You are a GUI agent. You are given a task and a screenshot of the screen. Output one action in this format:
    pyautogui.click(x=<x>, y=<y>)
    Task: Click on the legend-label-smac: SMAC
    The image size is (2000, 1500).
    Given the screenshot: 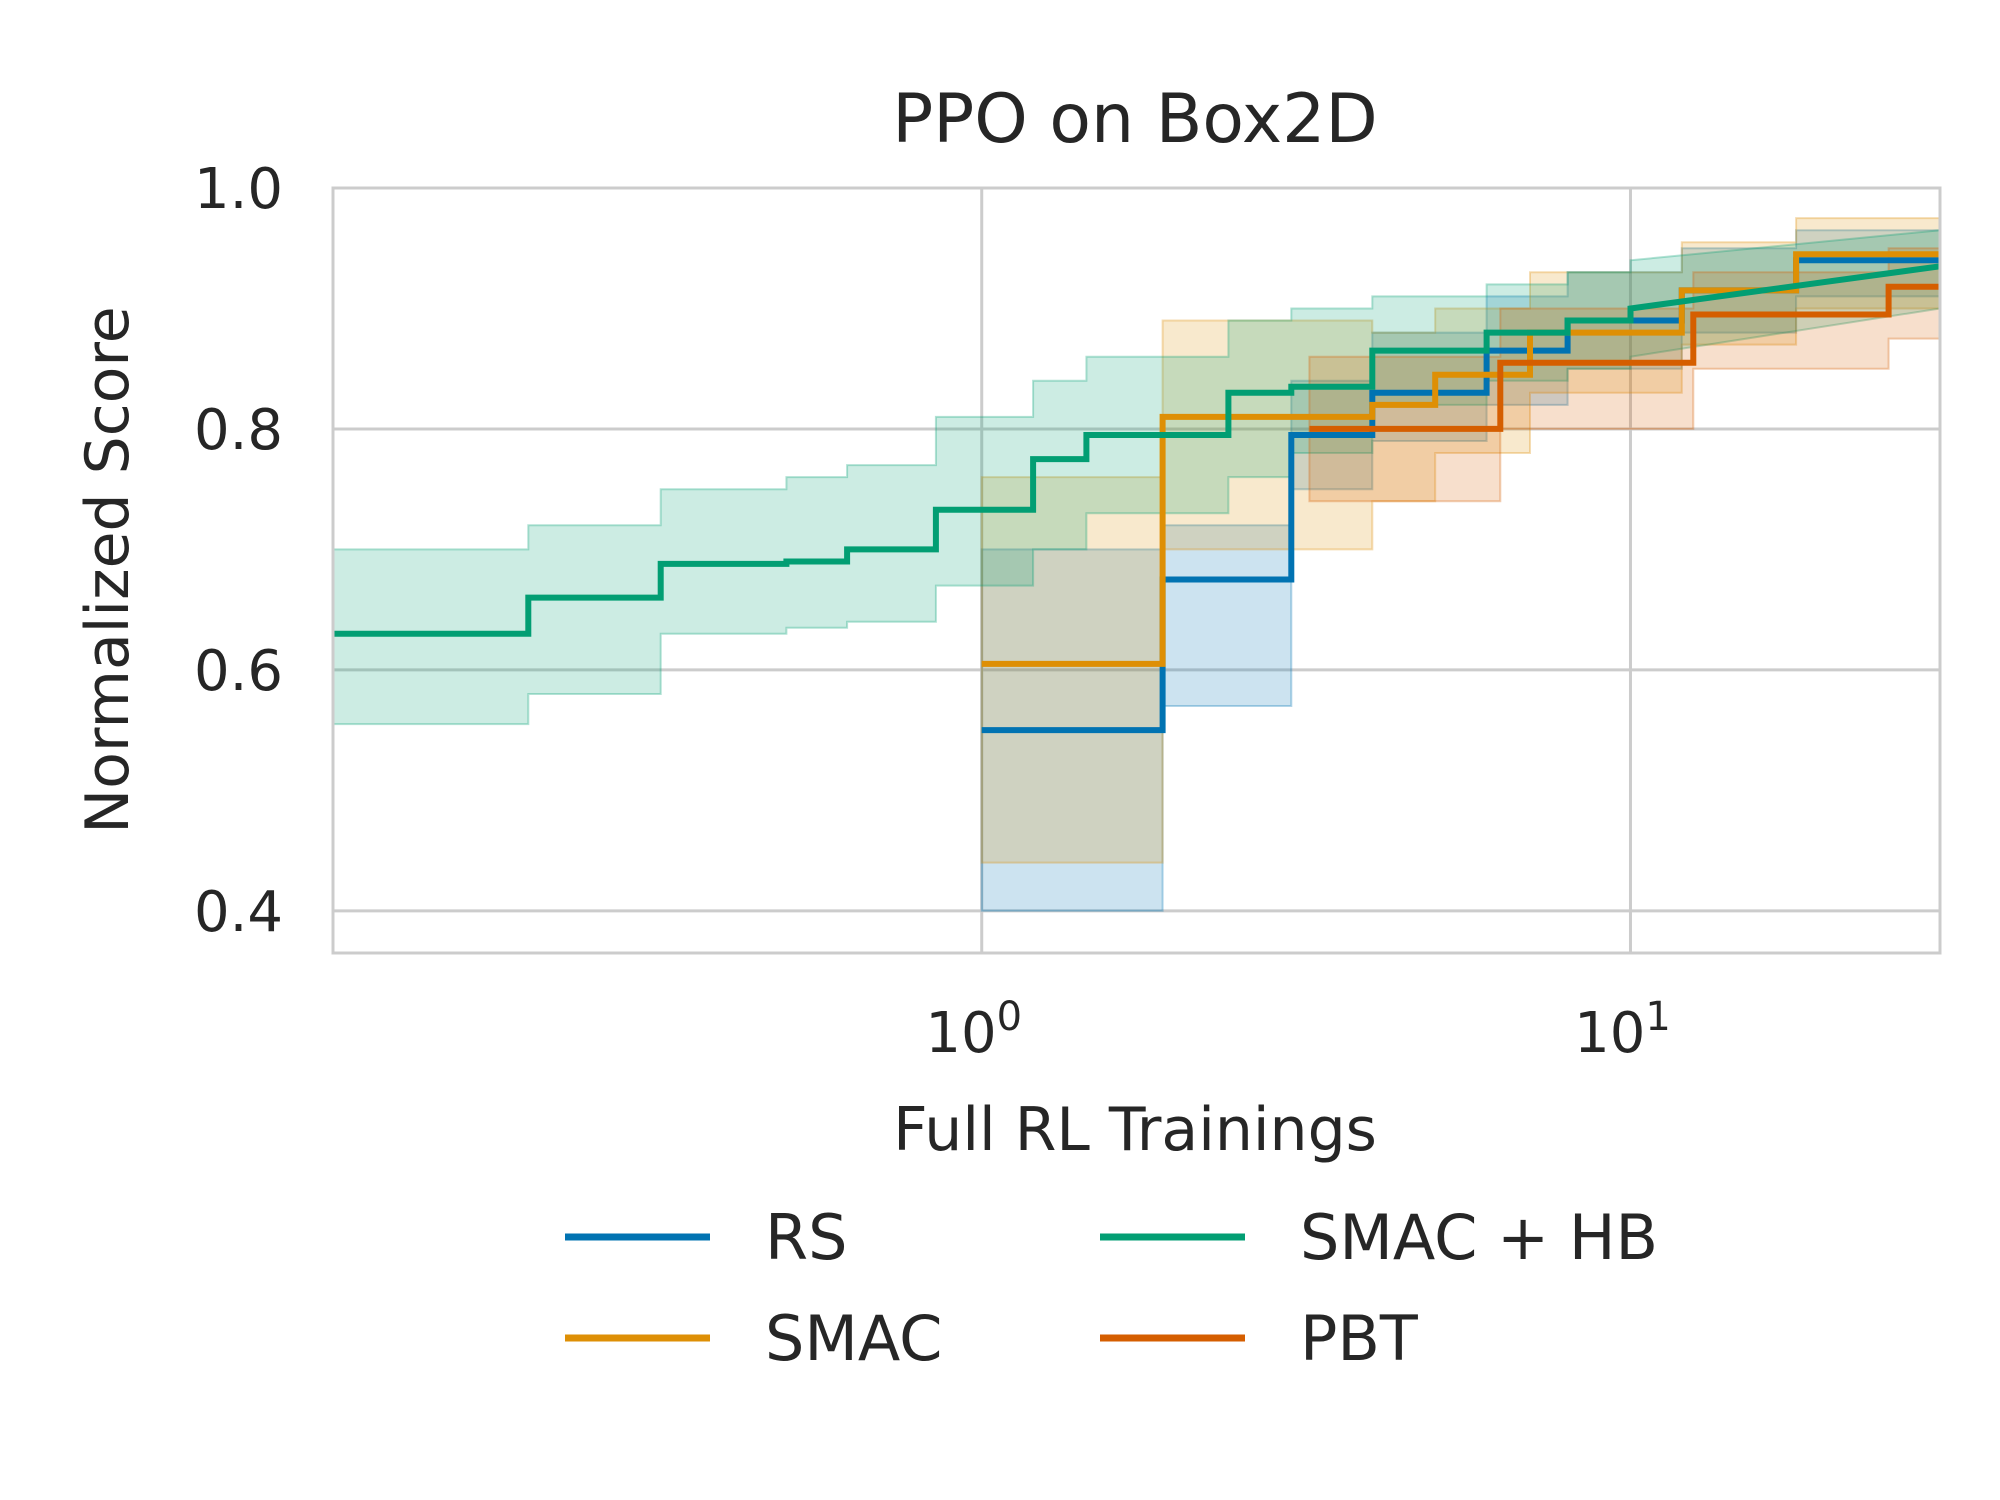 What is the action you would take?
    pyautogui.click(x=853, y=1338)
    